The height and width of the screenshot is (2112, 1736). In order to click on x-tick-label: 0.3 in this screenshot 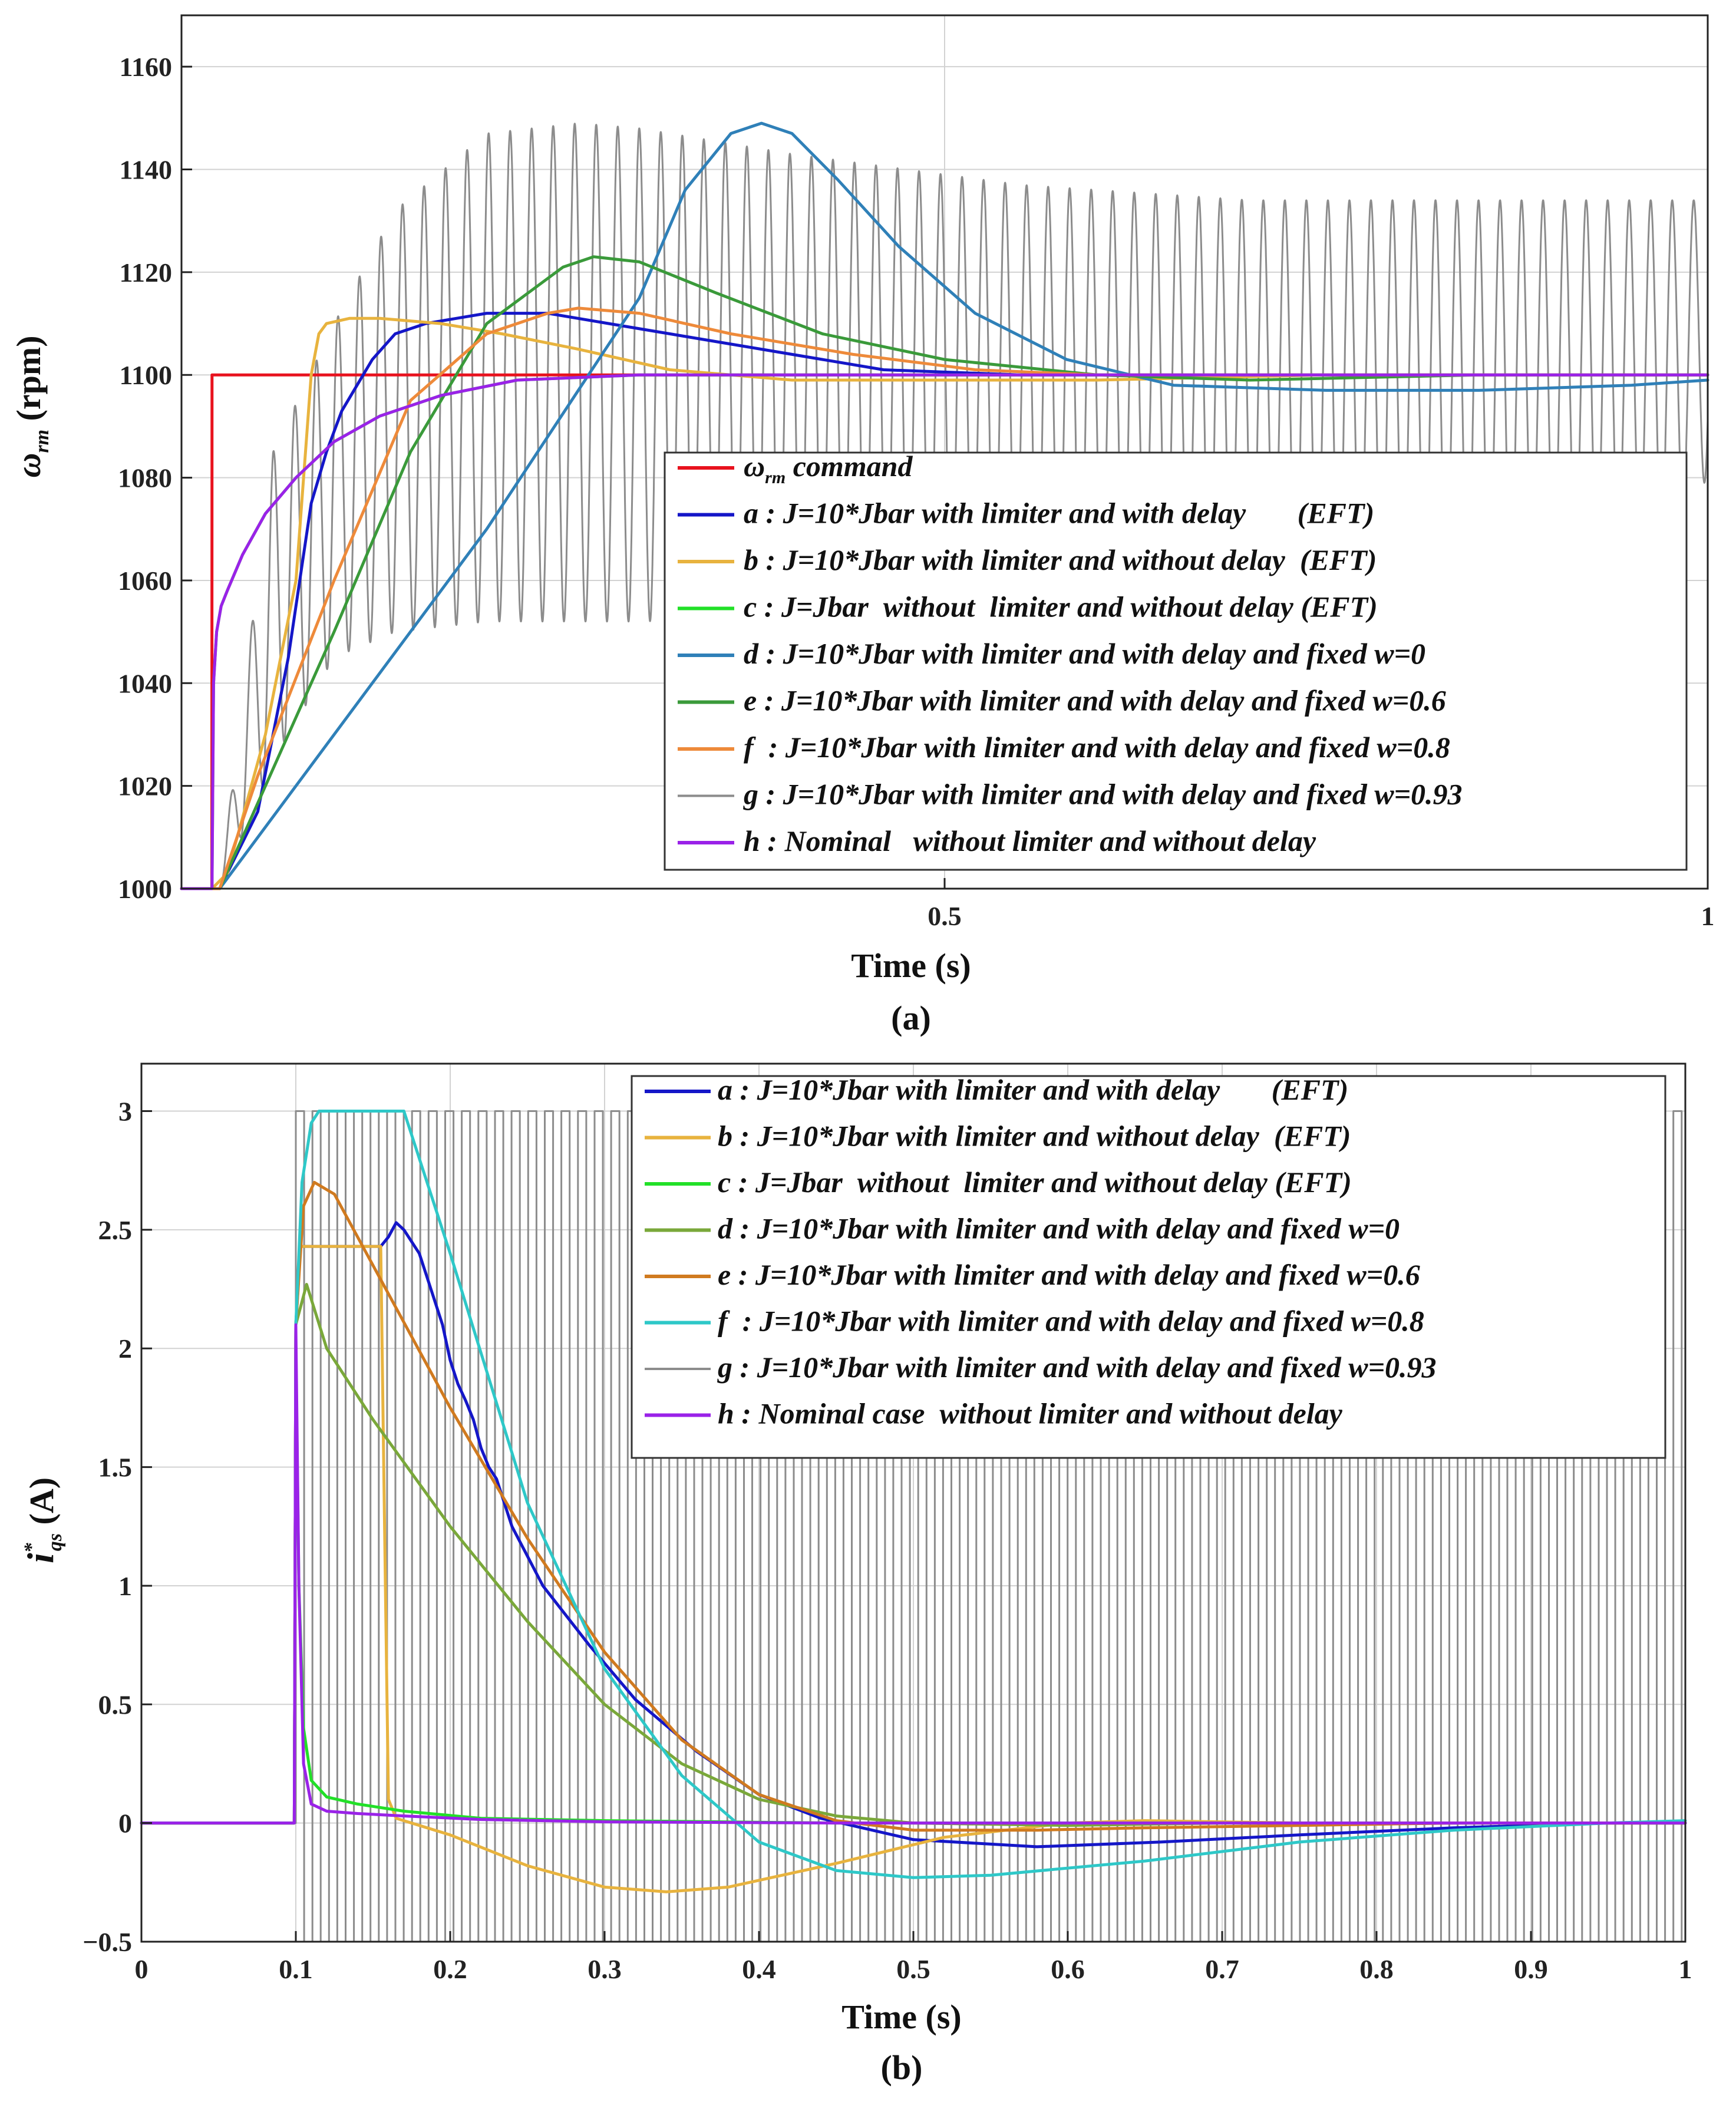, I will do `click(605, 1969)`.